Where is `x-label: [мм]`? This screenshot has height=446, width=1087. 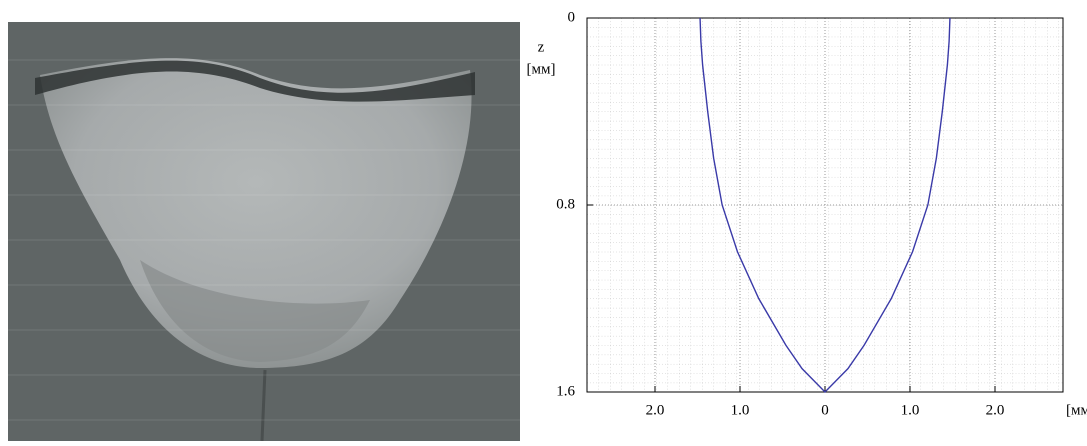 x-label: [мм] is located at coordinates (1076, 410).